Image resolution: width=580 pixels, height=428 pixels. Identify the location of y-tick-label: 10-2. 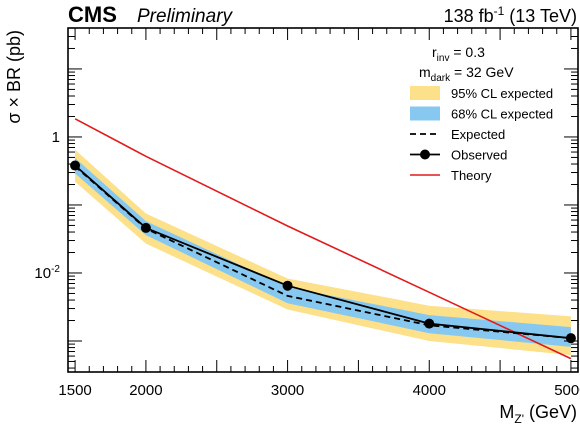
(47, 273).